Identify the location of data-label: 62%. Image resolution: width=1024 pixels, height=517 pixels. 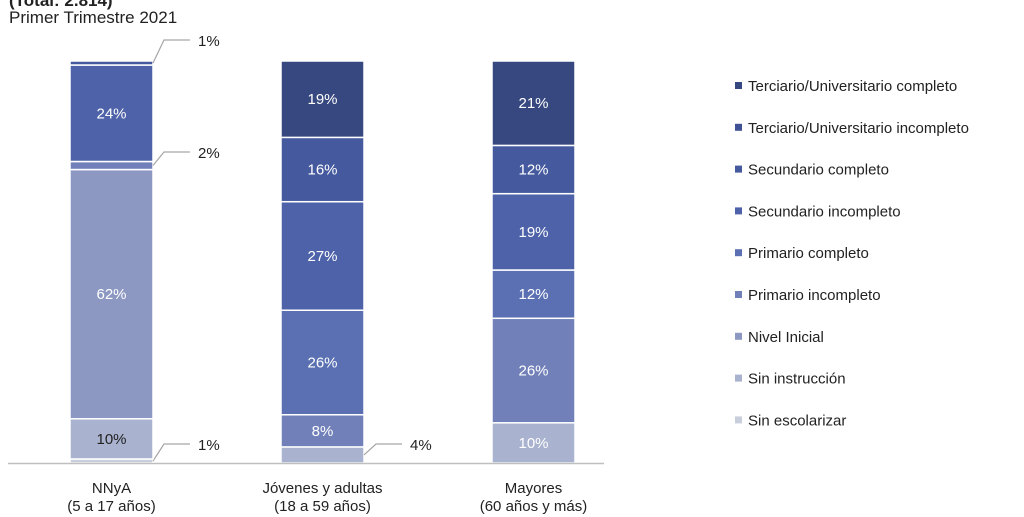
(111, 294).